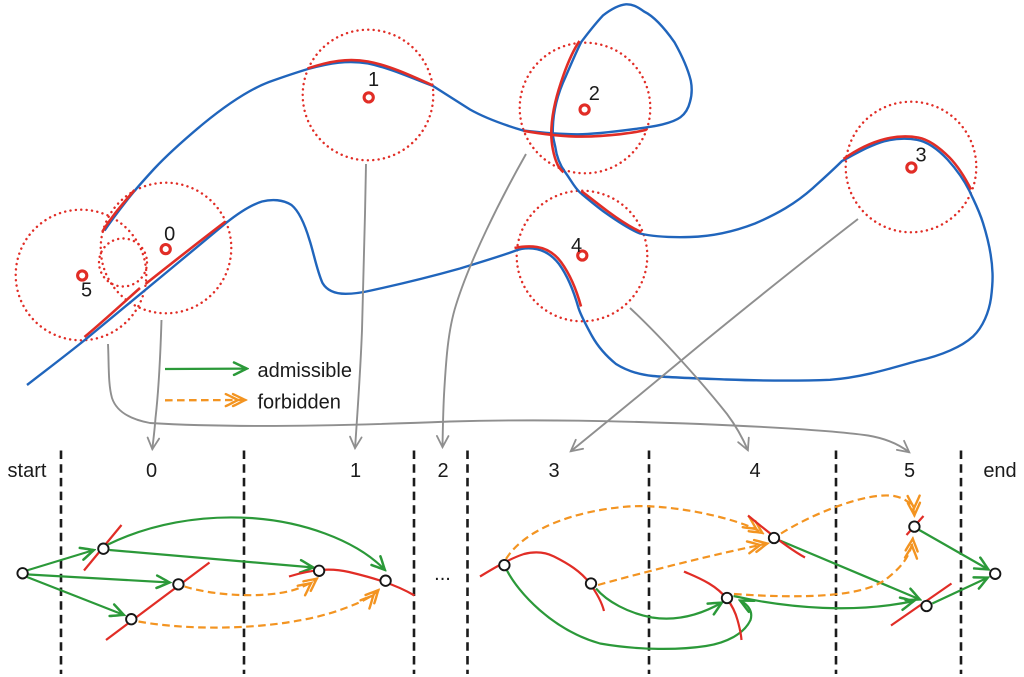  What do you see at coordinates (299, 403) in the screenshot?
I see `svg-text: forbidden` at bounding box center [299, 403].